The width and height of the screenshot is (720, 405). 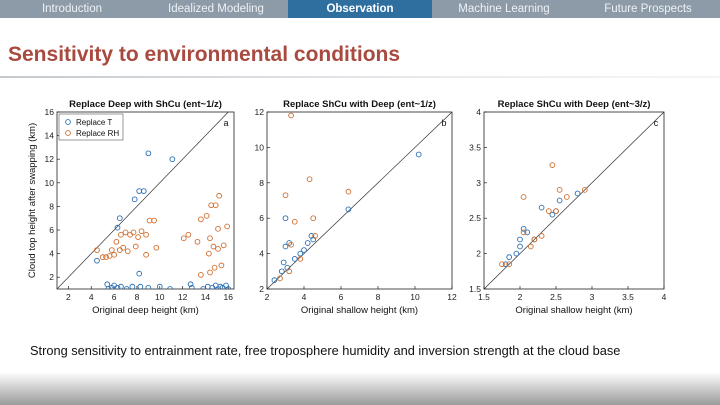 What do you see at coordinates (478, 112) in the screenshot?
I see `y-tick-label: 4` at bounding box center [478, 112].